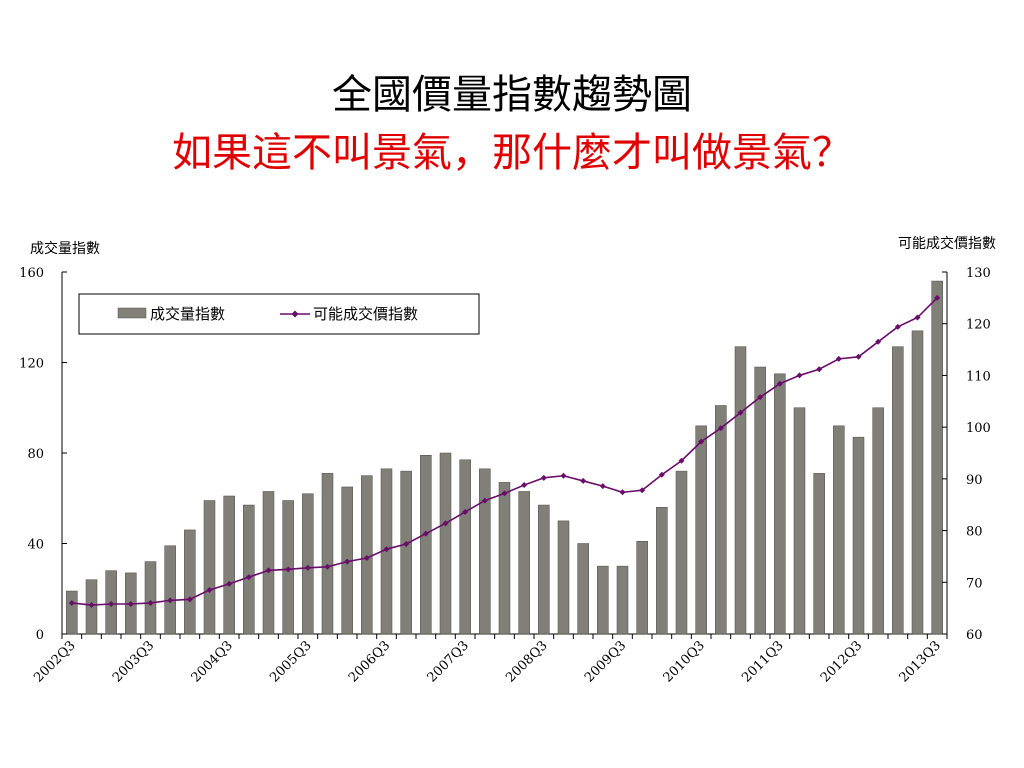 This screenshot has height=768, width=1024. I want to click on x-tick-label: 2004Q3, so click(212, 661).